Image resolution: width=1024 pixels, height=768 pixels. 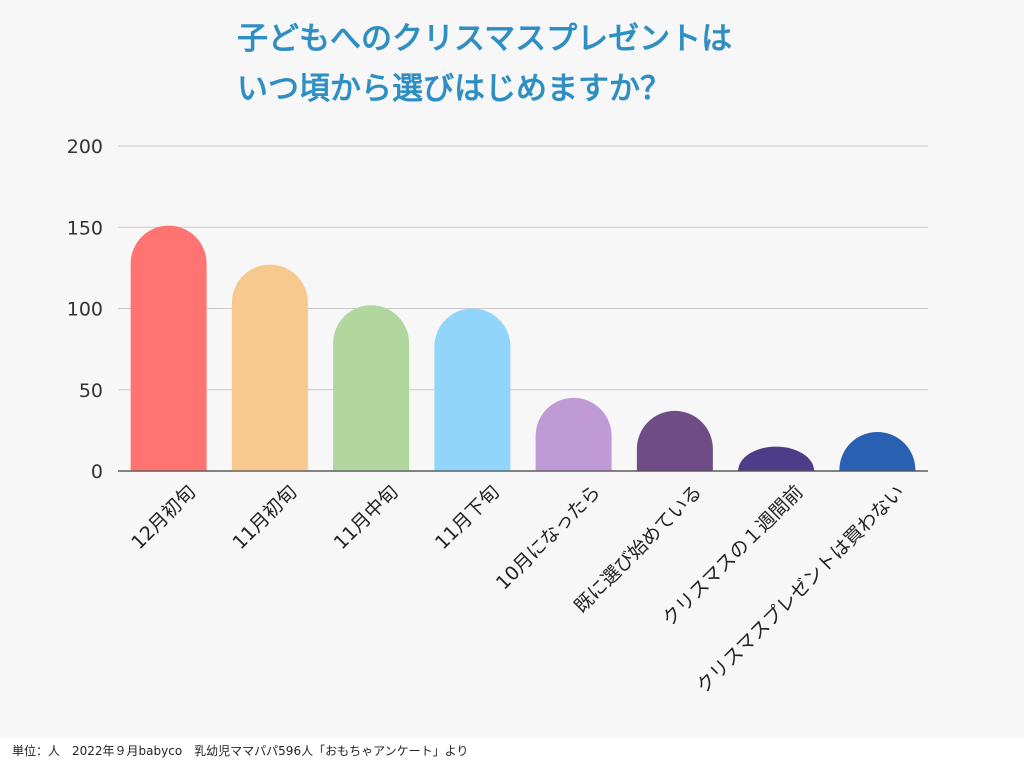 I want to click on x-category-label: 12月初旬, so click(x=163, y=517).